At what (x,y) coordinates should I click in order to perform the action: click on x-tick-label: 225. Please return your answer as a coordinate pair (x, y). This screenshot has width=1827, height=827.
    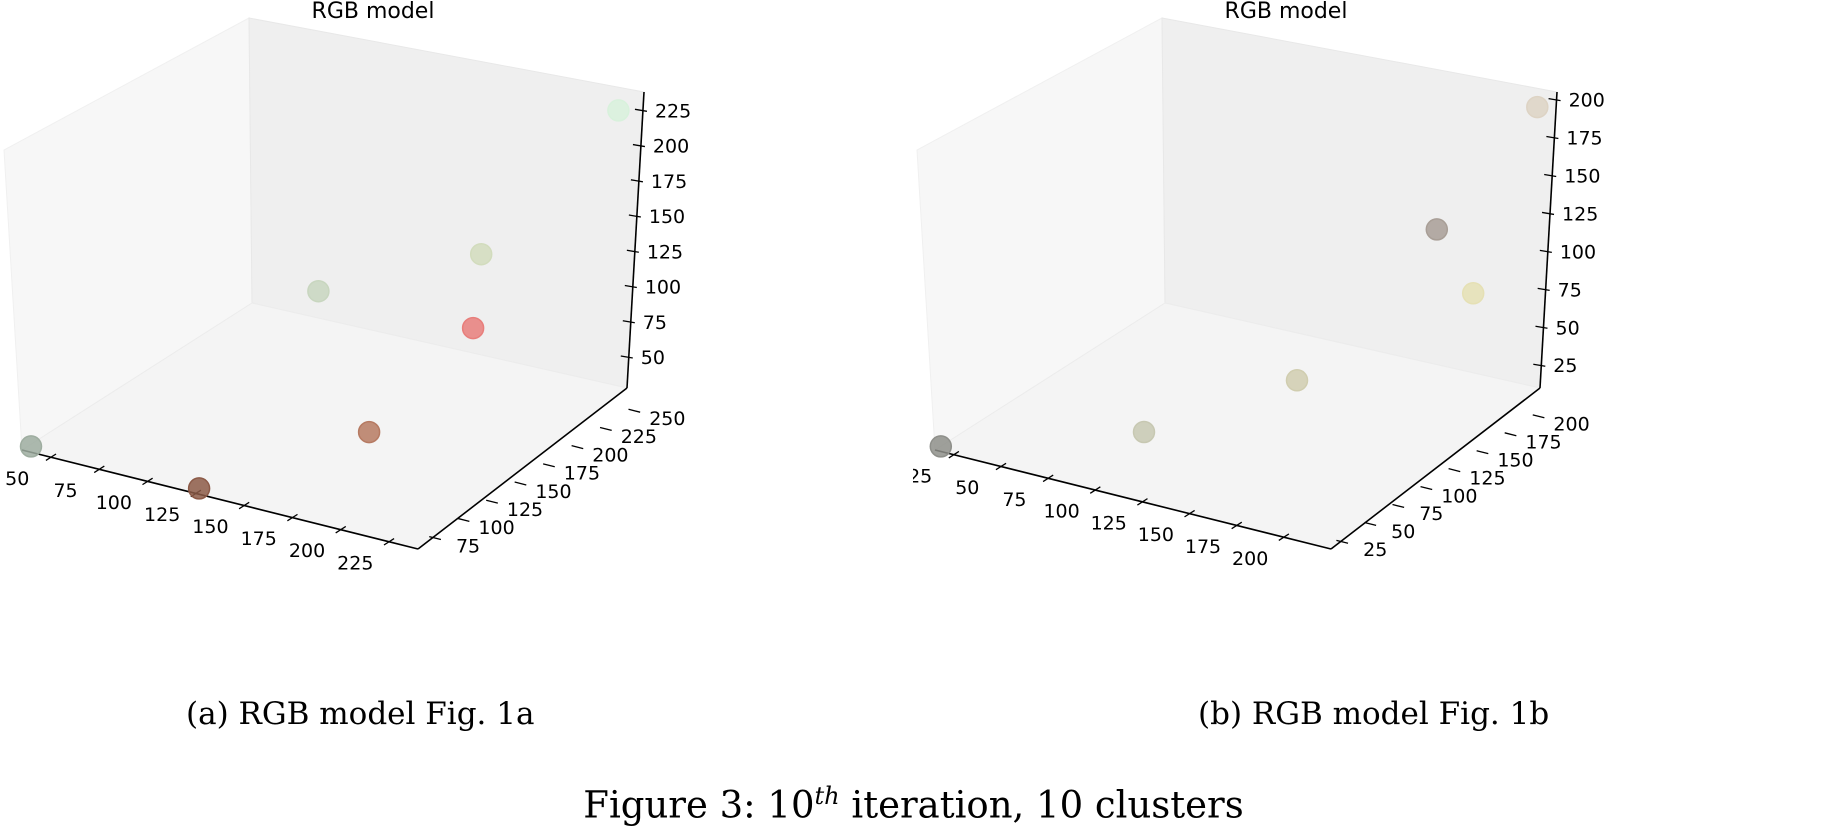
    Looking at the image, I should click on (355, 563).